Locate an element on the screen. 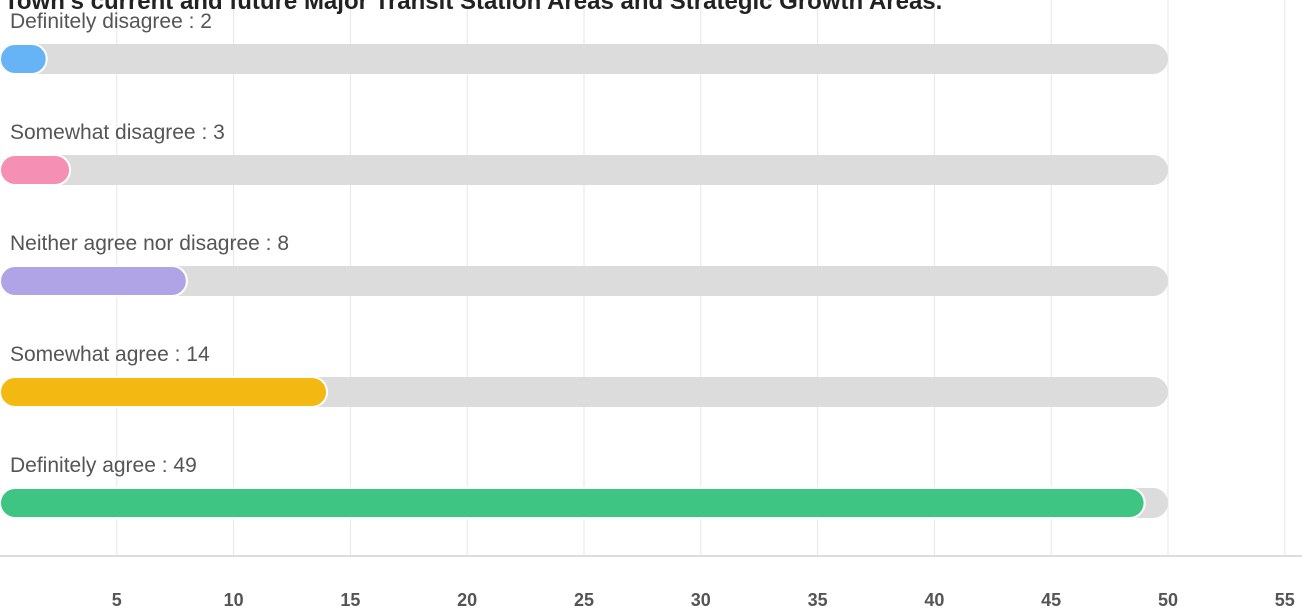 The image size is (1302, 613). bar-label-definitely-agree: Definitely agree : 49 is located at coordinates (103, 465).